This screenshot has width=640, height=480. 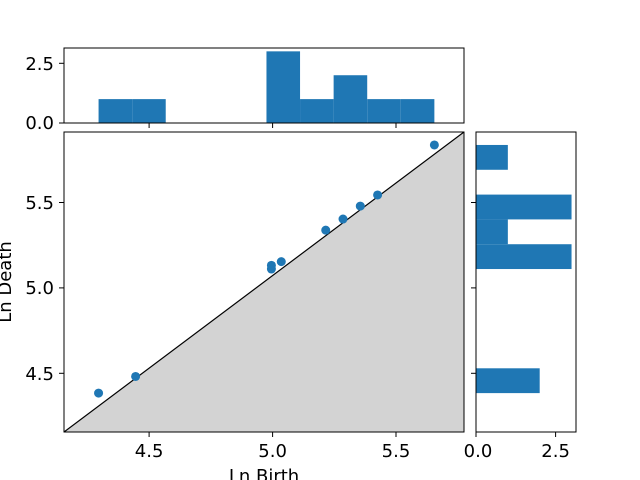 I want to click on right-histogram-panel: 0.0 2.5, so click(x=520, y=296).